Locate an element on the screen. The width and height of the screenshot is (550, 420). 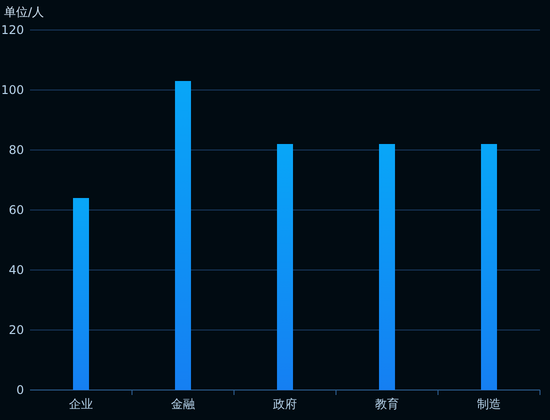
x-tick-label: 政府 is located at coordinates (285, 404).